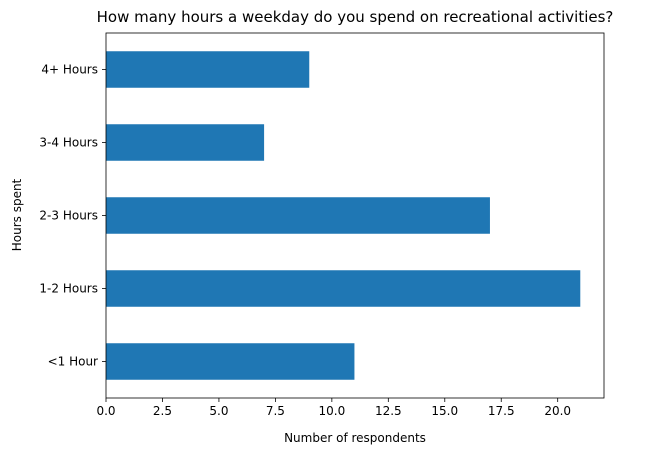 Image resolution: width=650 pixels, height=455 pixels. I want to click on y-tick-label-4: 4+ Hours, so click(69, 70).